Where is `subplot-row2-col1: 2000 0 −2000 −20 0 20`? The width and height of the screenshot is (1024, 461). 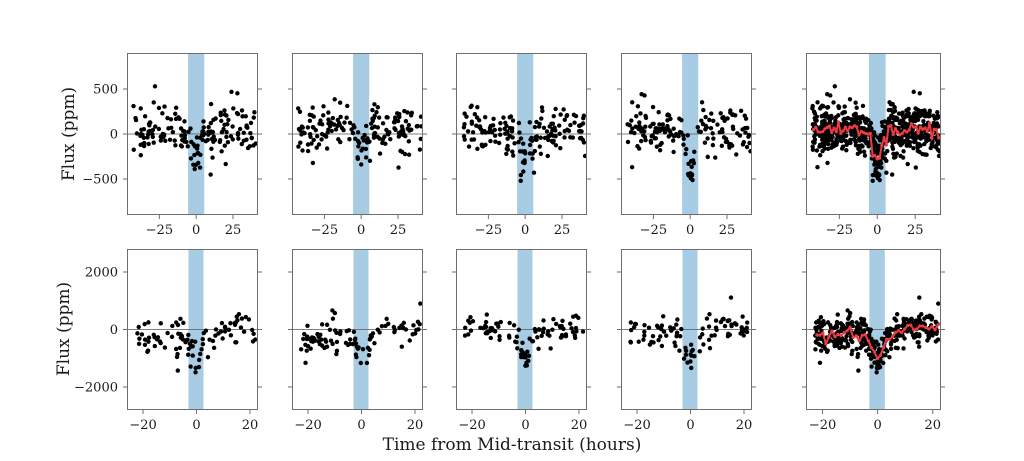 subplot-row2-col1: 2000 0 −2000 −20 0 20 is located at coordinates (168, 341).